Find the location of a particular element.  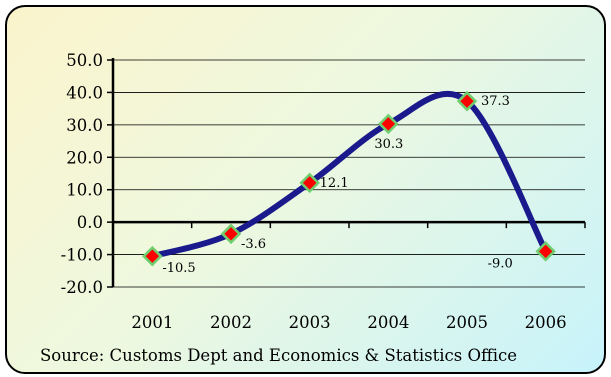

y-tick-label: 50.0 is located at coordinates (84, 60).